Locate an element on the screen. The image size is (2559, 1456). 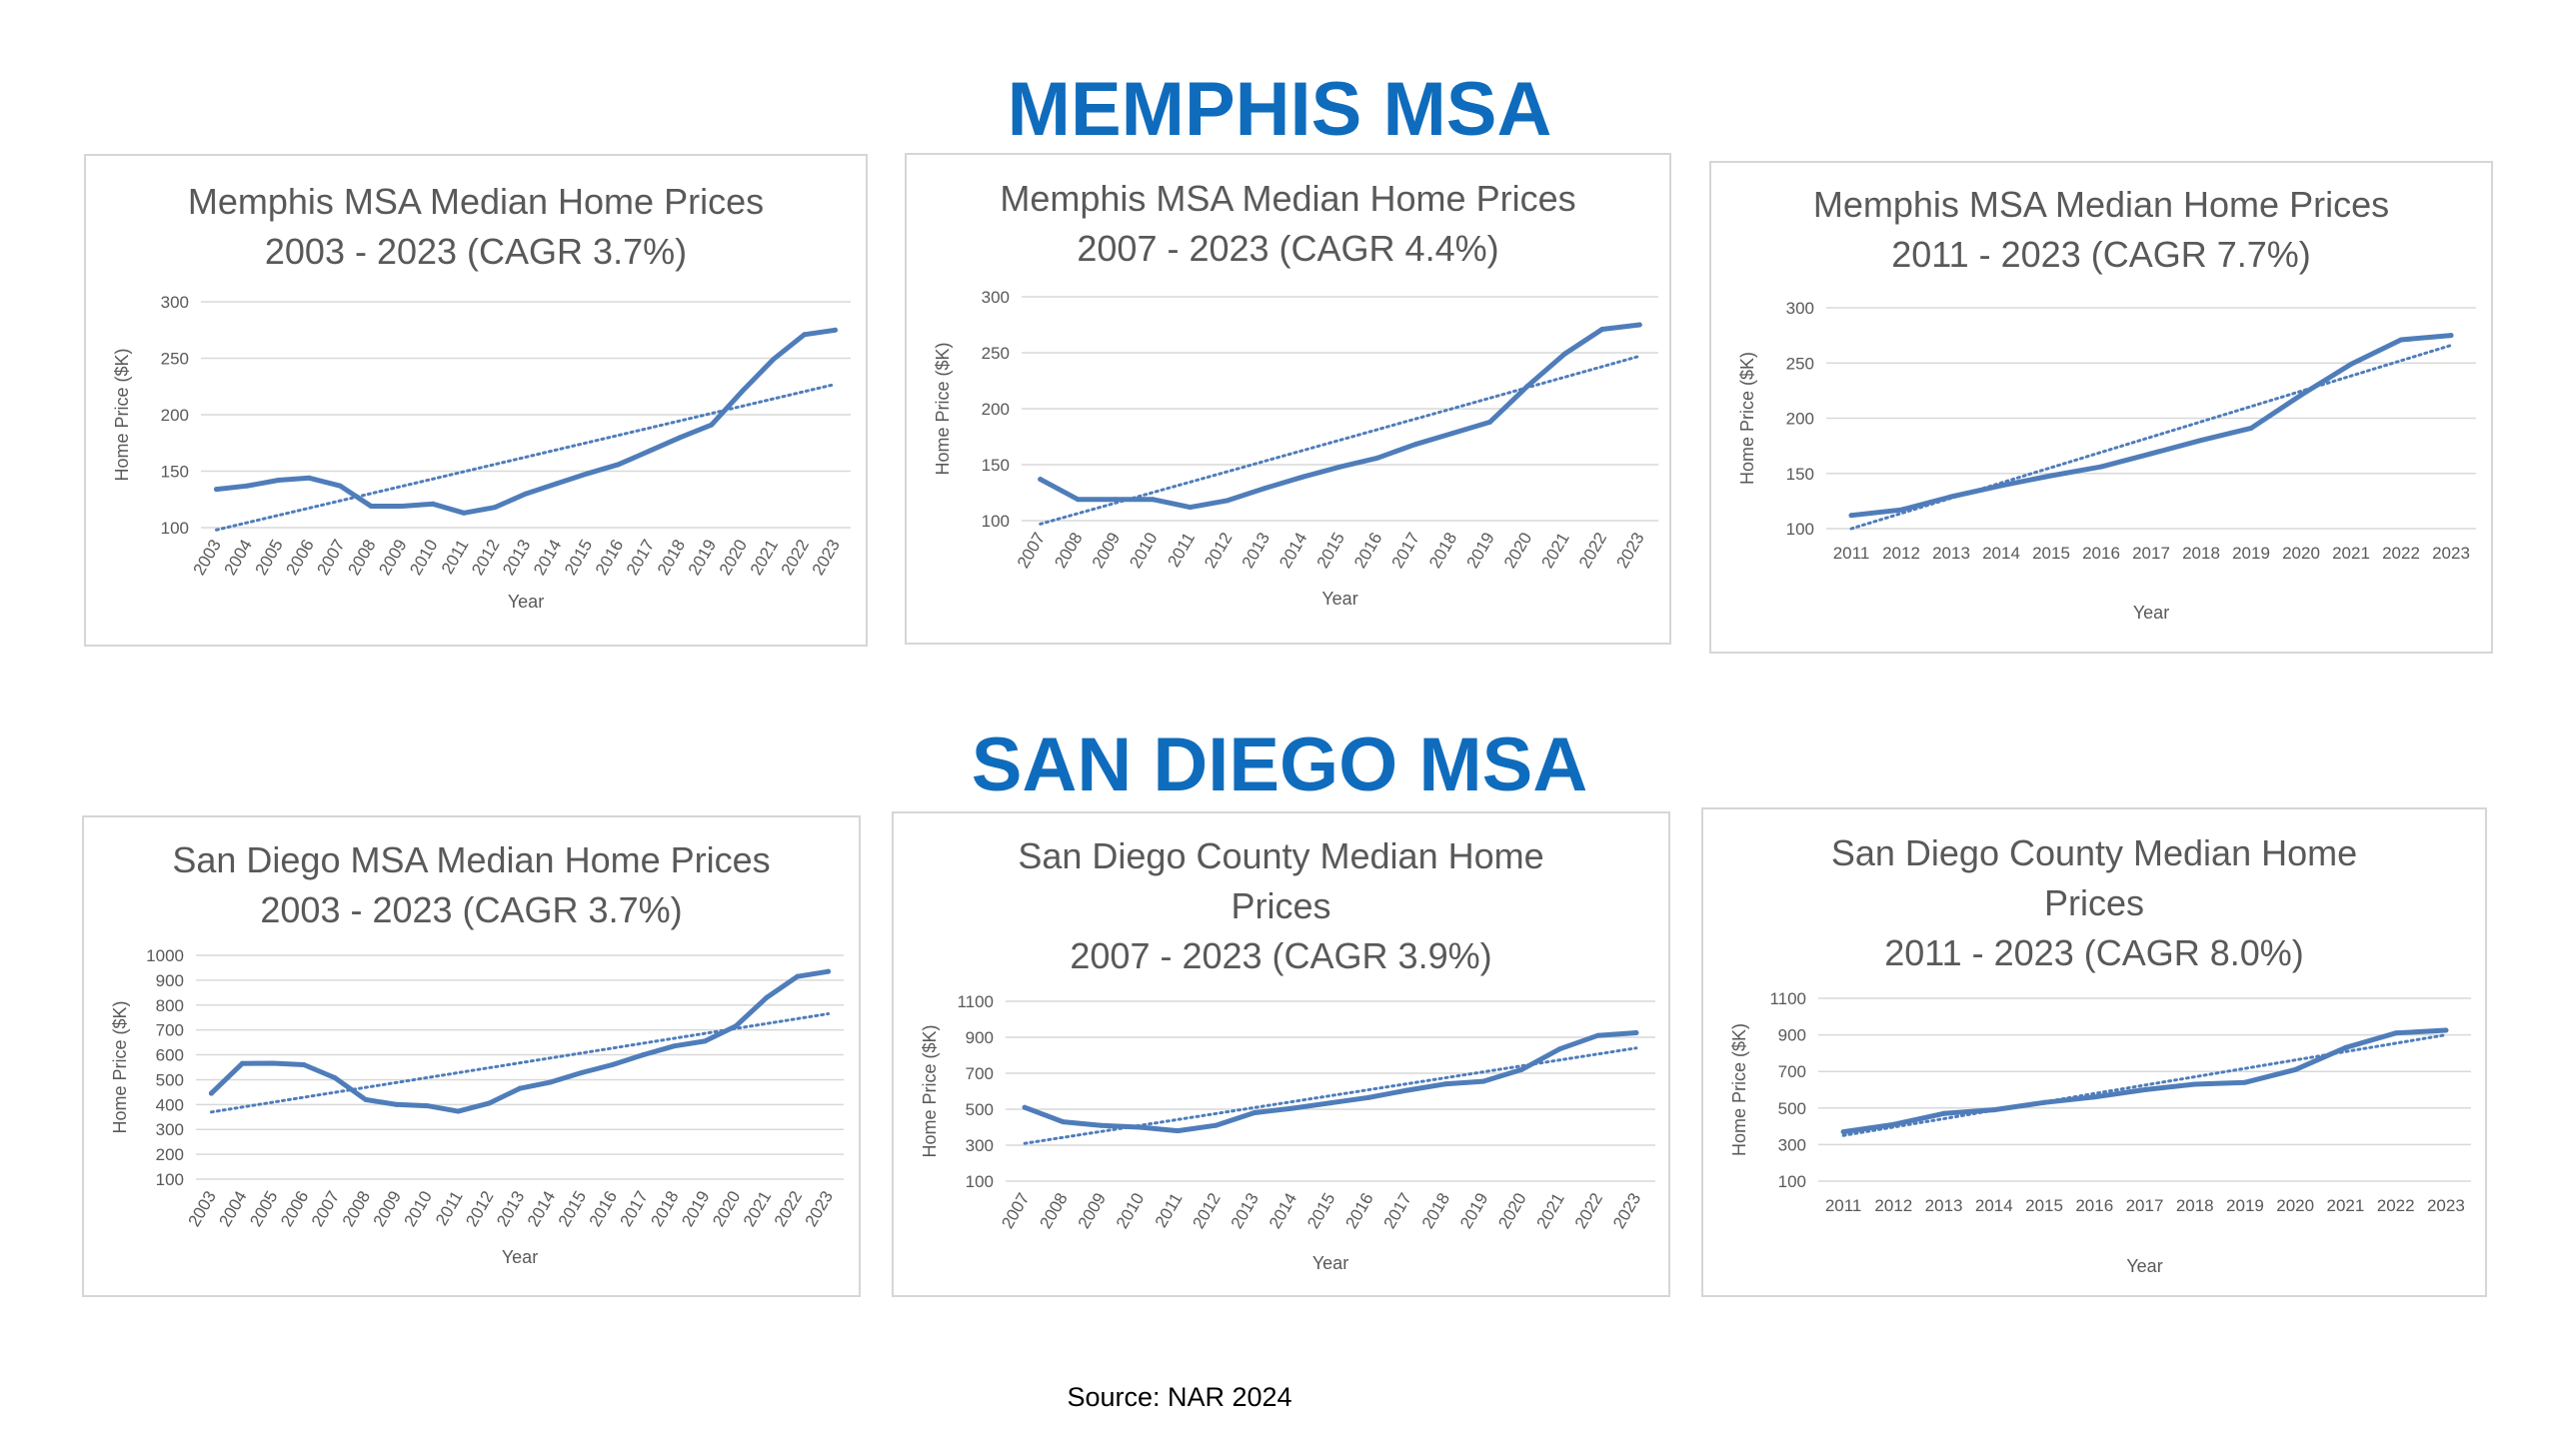
y-tick-label: 700 is located at coordinates (170, 1030).